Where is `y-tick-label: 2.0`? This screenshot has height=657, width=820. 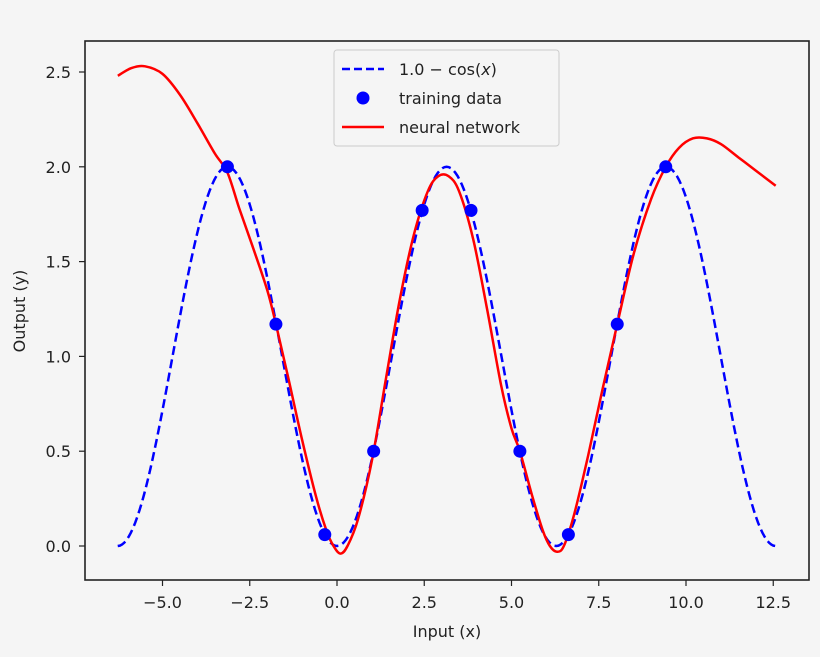 y-tick-label: 2.0 is located at coordinates (58, 167).